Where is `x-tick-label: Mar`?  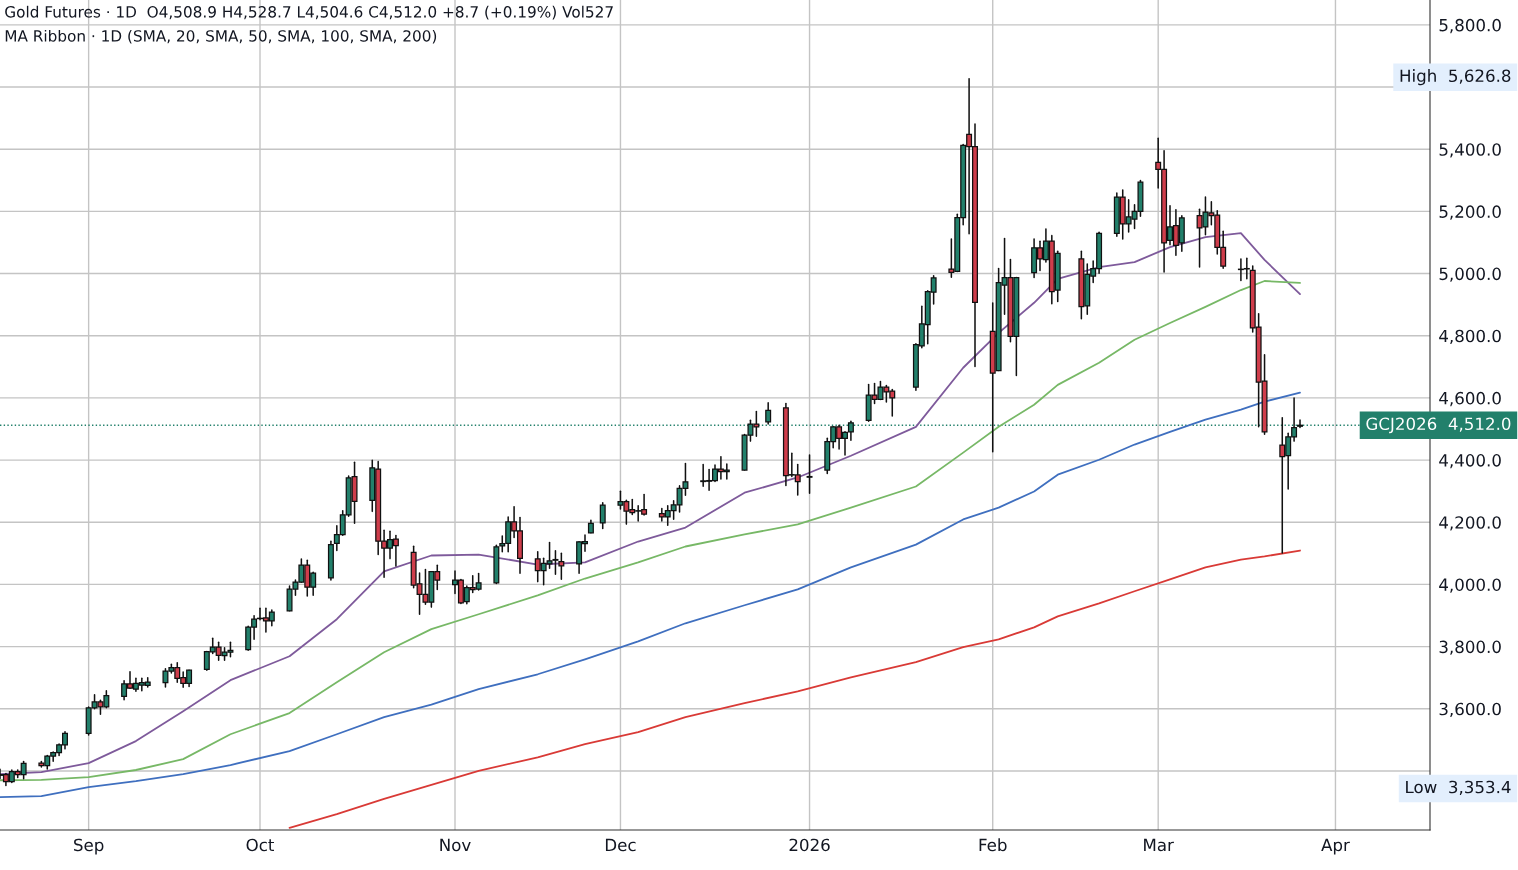
x-tick-label: Mar is located at coordinates (1159, 845).